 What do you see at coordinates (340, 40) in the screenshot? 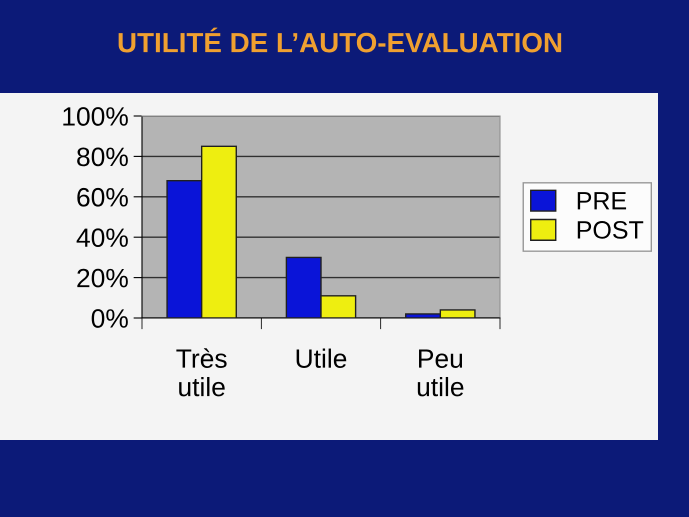
I see `chart-title: UTILITÉ DE L’AUTO-EVALUATION` at bounding box center [340, 40].